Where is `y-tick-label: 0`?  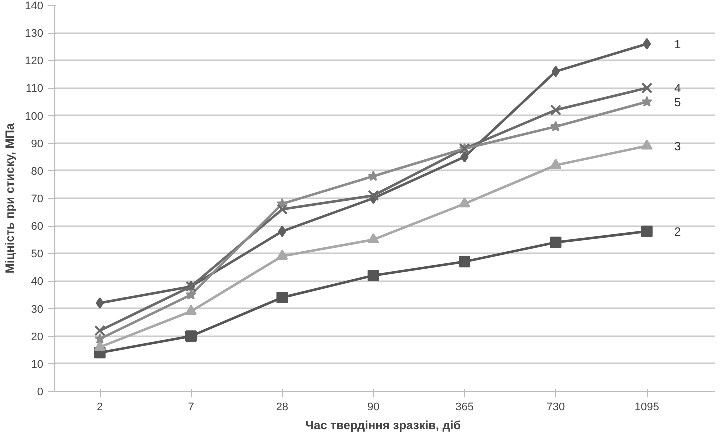 y-tick-label: 0 is located at coordinates (40, 392).